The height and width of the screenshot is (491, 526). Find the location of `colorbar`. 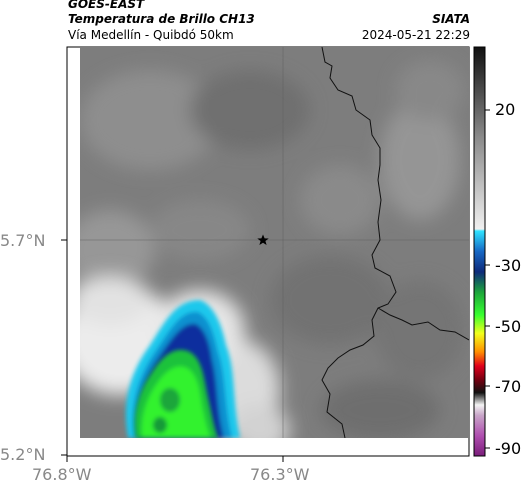

colorbar is located at coordinates (481, 251).